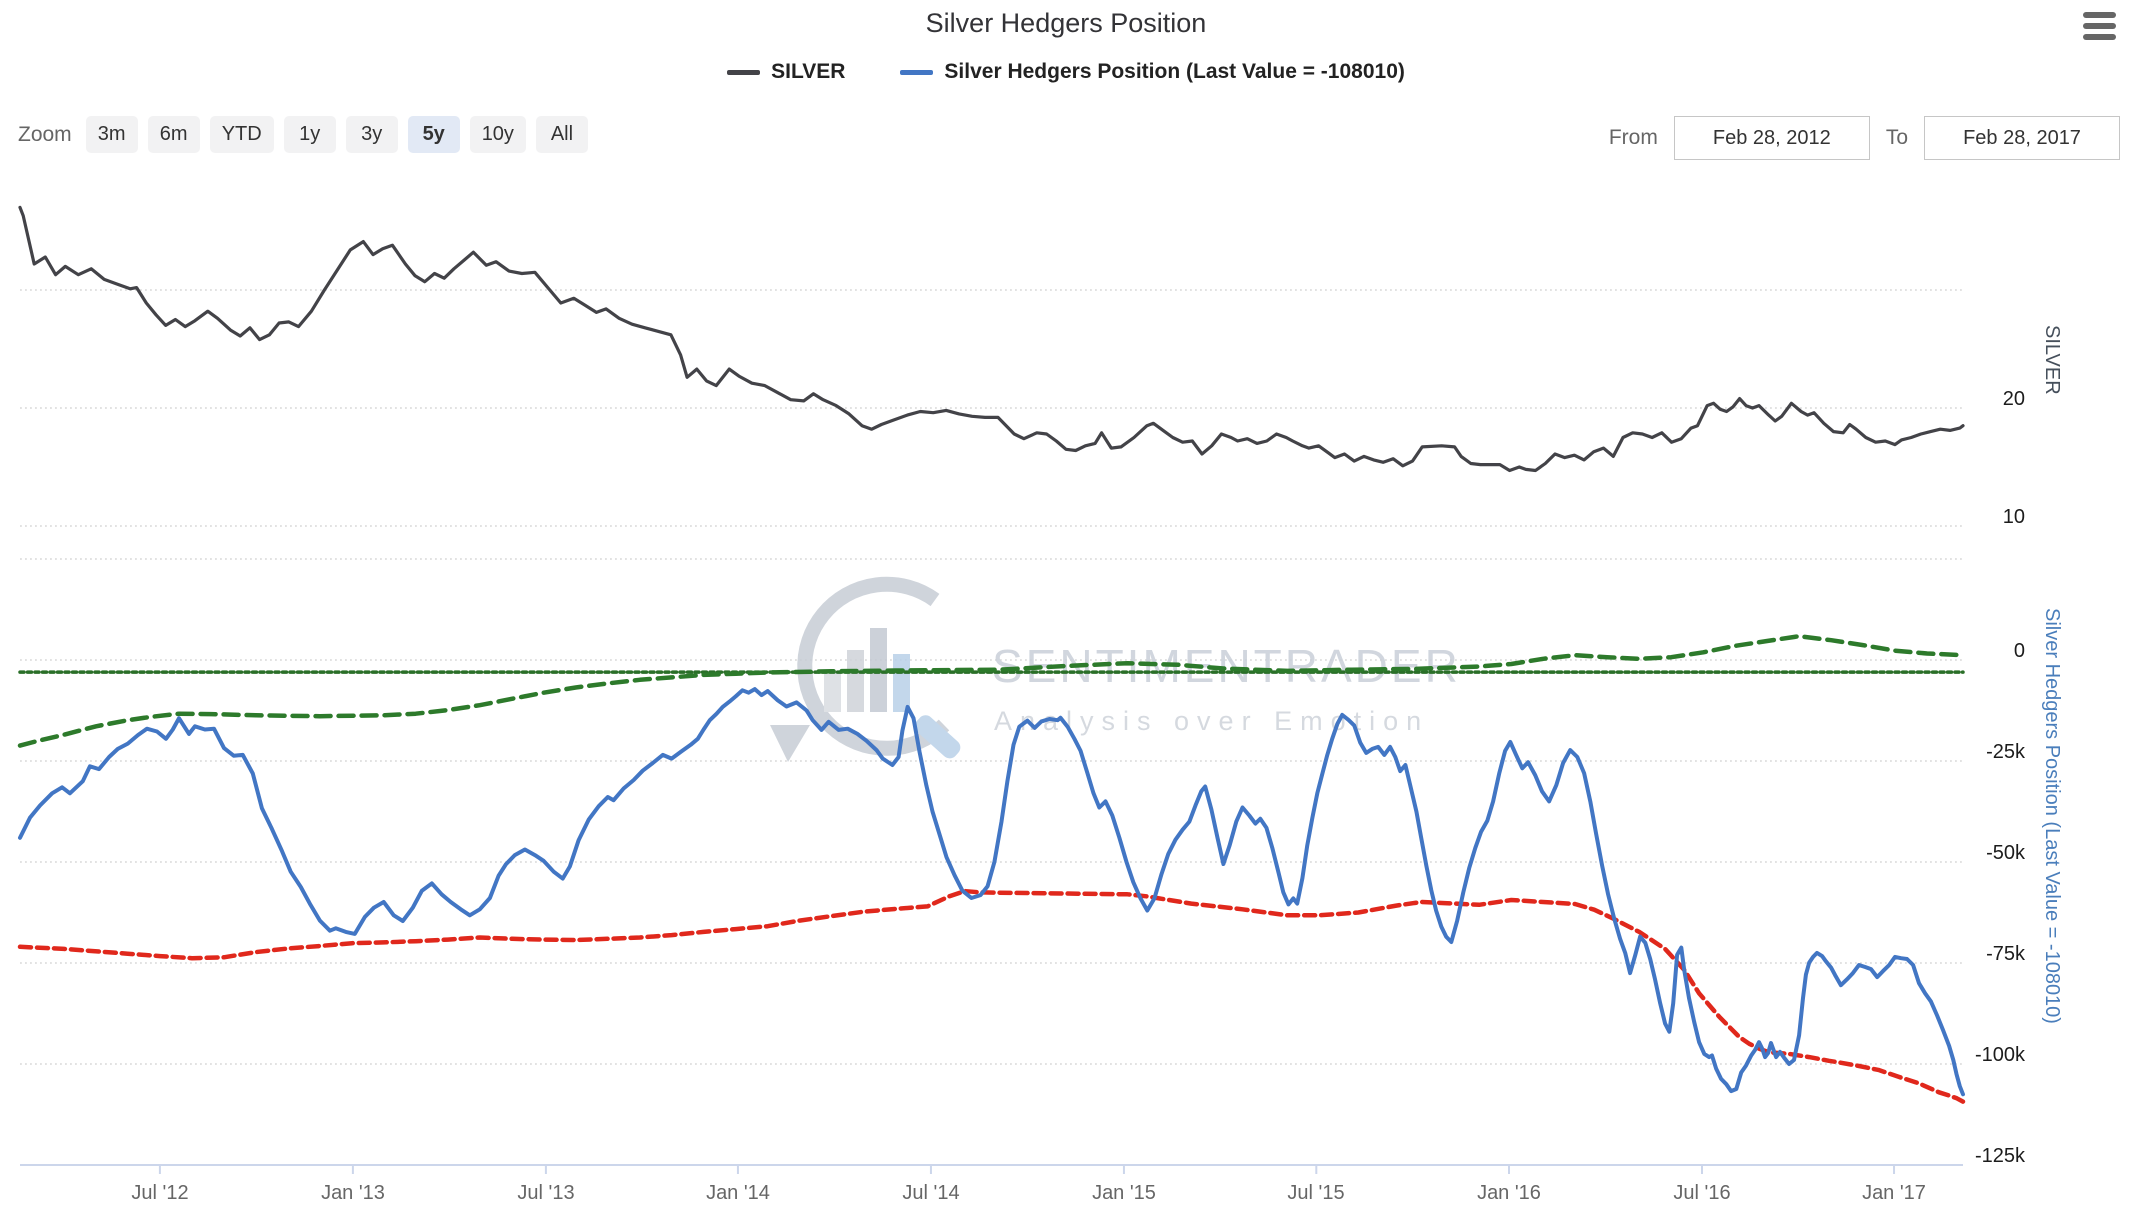  I want to click on zoom-label: Zoom, so click(45, 134).